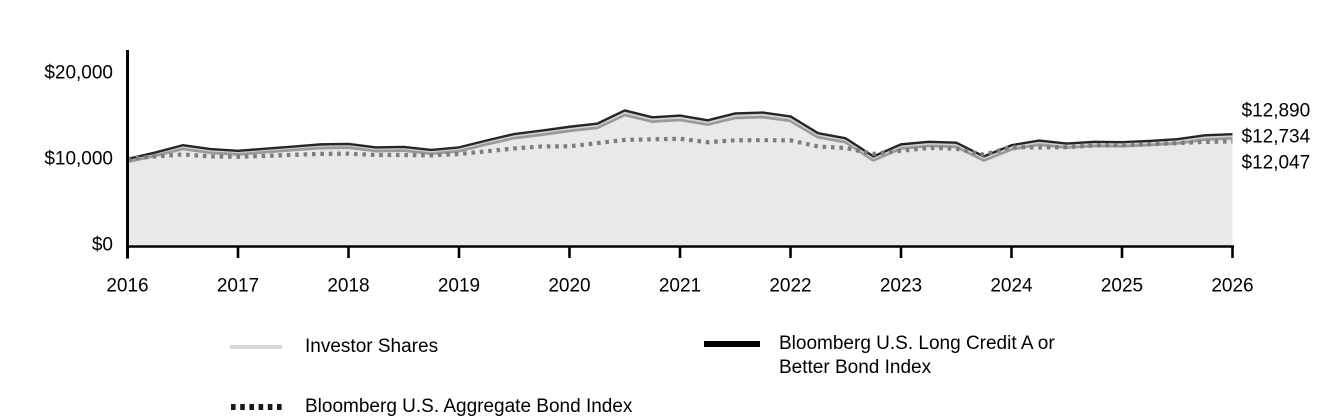 The height and width of the screenshot is (420, 1332). Describe the element at coordinates (1232, 286) in the screenshot. I see `x-tick-label: 2026` at that location.